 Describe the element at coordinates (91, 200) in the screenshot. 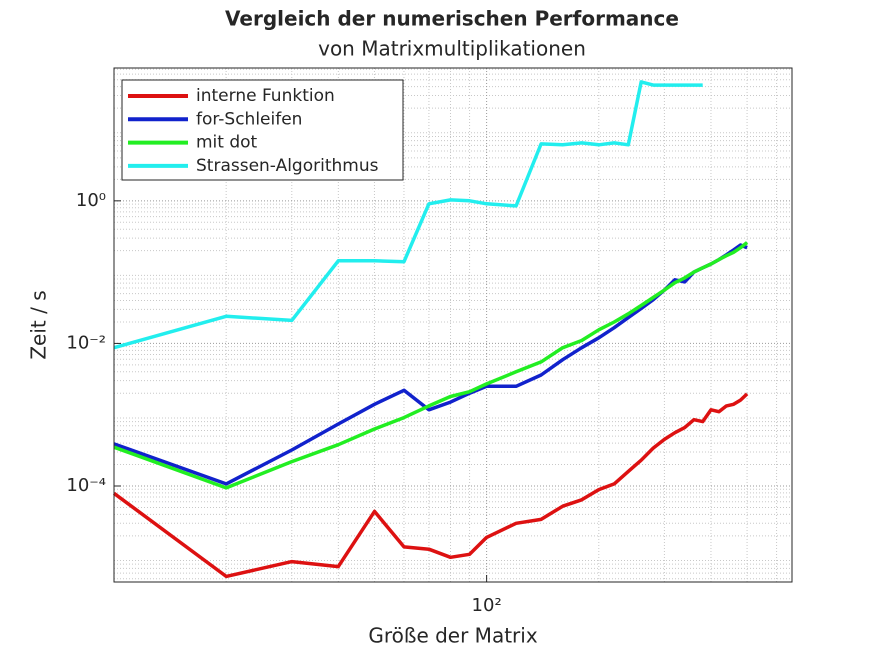

I see `y-tick-label: 10⁰` at that location.